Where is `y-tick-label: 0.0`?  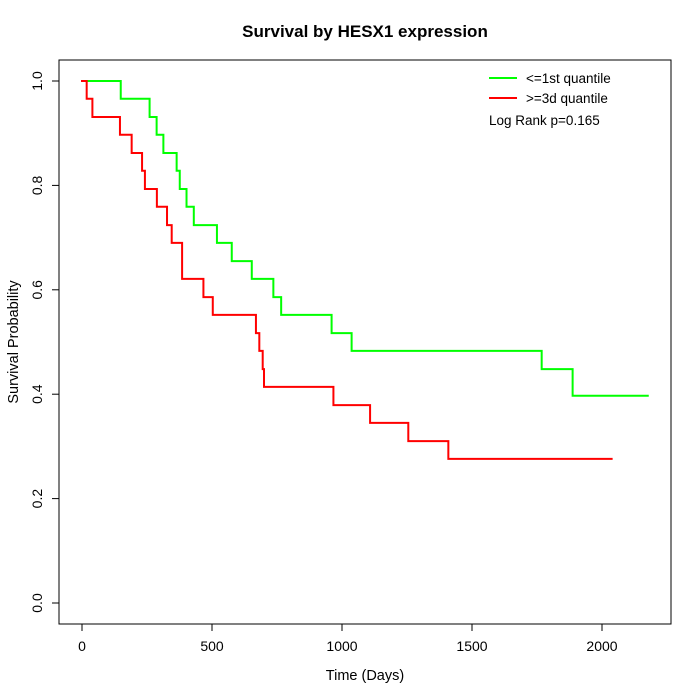 y-tick-label: 0.0 is located at coordinates (37, 603).